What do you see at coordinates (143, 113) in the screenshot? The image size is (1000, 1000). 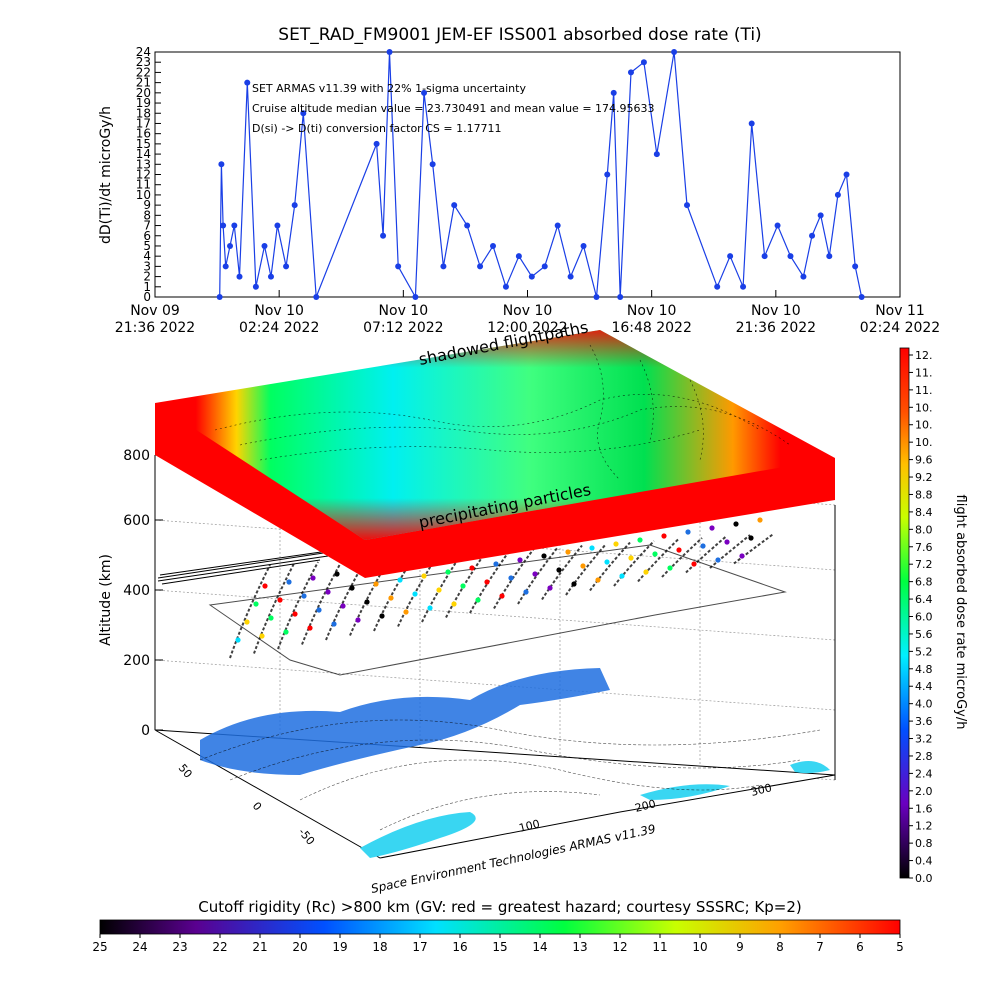 I see `top-y-tick-label: 18` at bounding box center [143, 113].